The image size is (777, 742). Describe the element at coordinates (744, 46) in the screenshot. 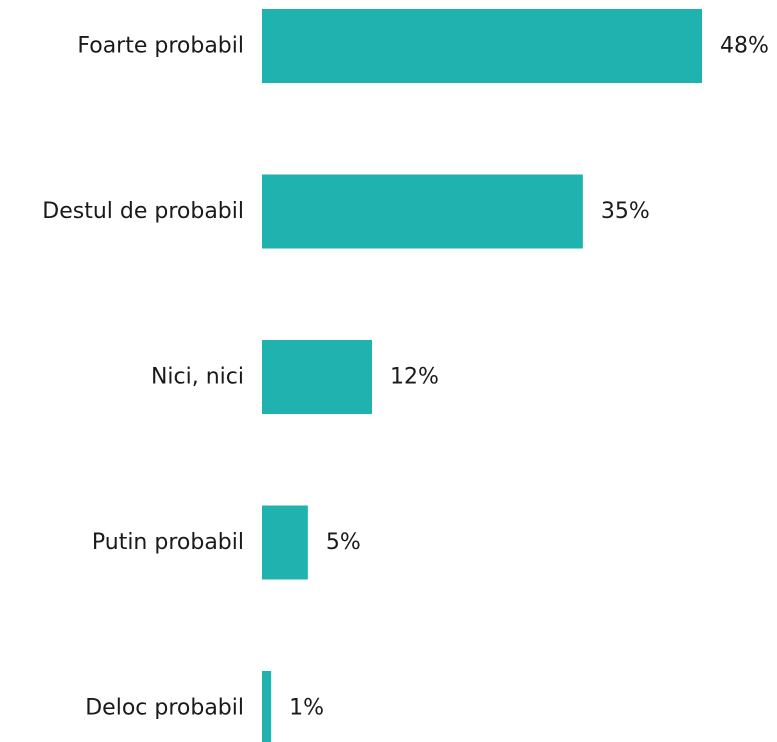

I see `value-label-foarte-probabil: 48%` at that location.